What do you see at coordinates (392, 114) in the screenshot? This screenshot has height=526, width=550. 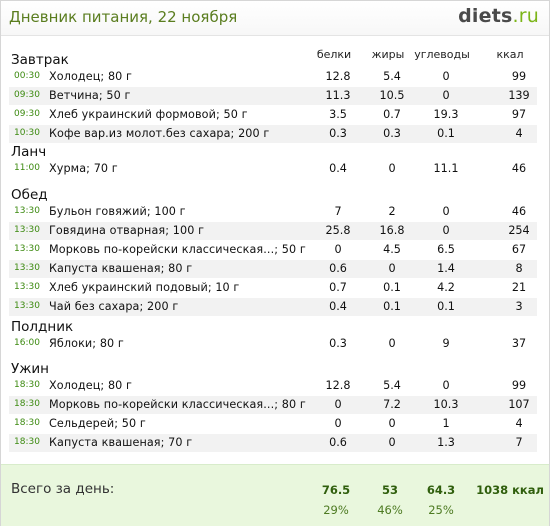 I see `food-fat: 0.7` at bounding box center [392, 114].